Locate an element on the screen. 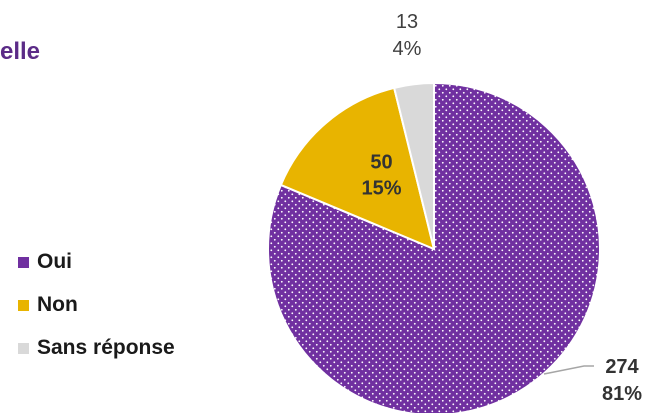 The image size is (658, 413). legend-swatch-sans-reponse is located at coordinates (23, 348).